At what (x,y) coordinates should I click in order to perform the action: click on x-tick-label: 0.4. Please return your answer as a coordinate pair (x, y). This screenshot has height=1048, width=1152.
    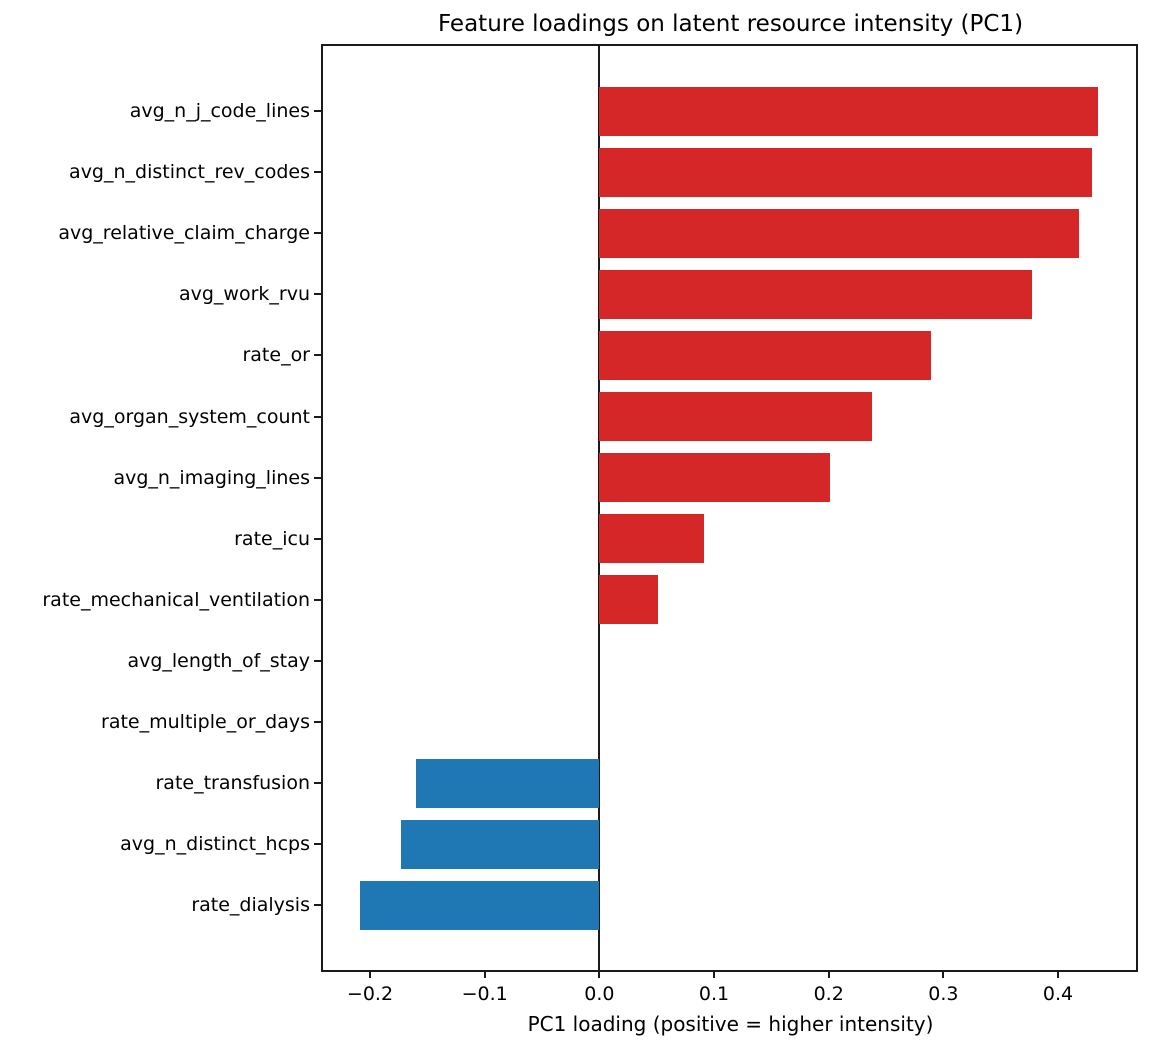
    Looking at the image, I should click on (1058, 994).